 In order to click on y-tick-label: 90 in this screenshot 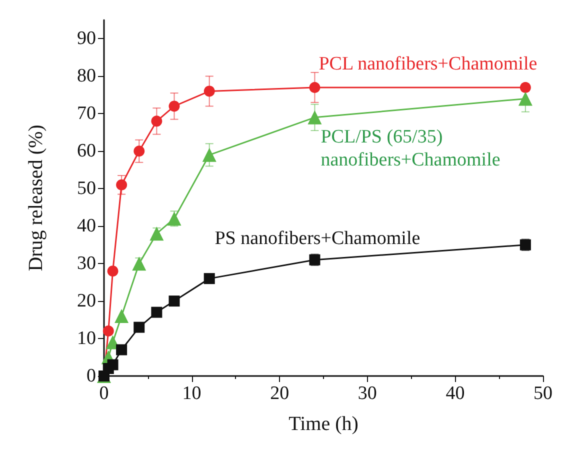, I will do `click(86, 39)`.